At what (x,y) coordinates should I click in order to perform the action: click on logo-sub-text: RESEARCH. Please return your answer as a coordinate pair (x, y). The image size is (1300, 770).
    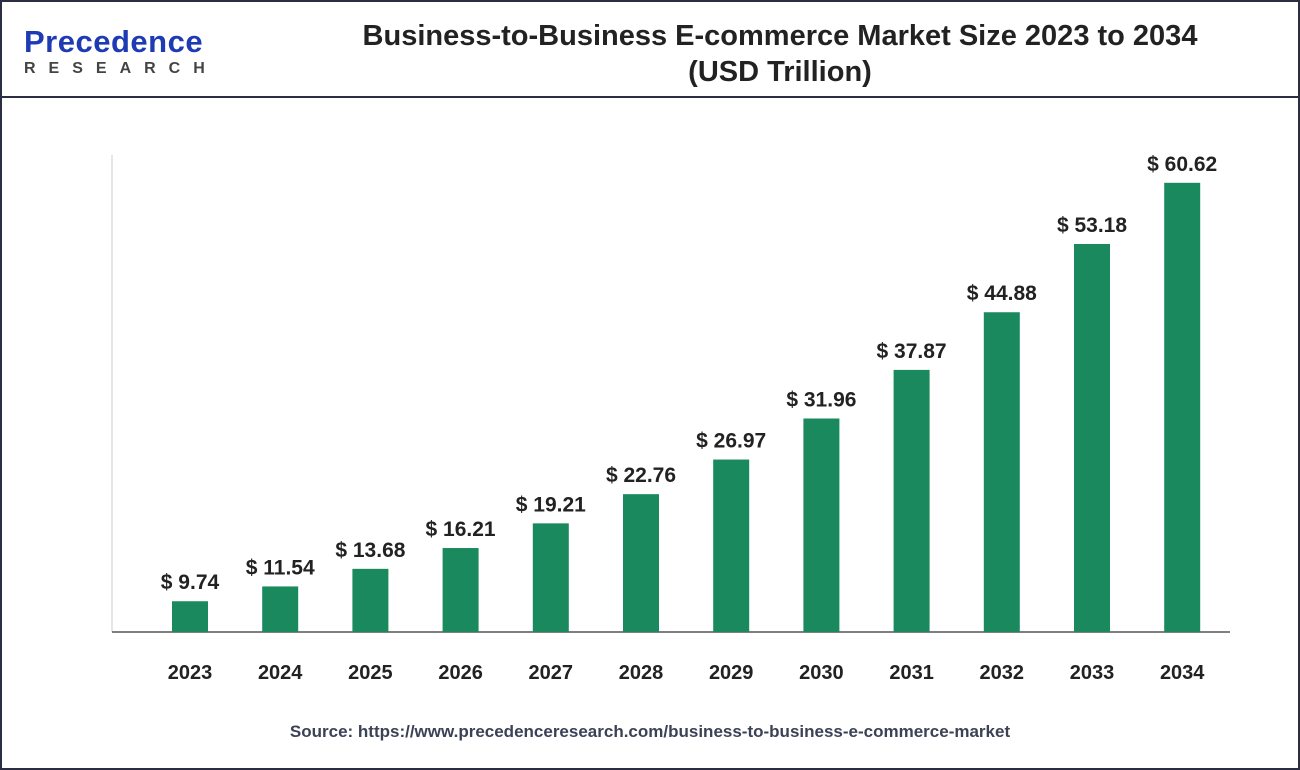
    Looking at the image, I should click on (121, 68).